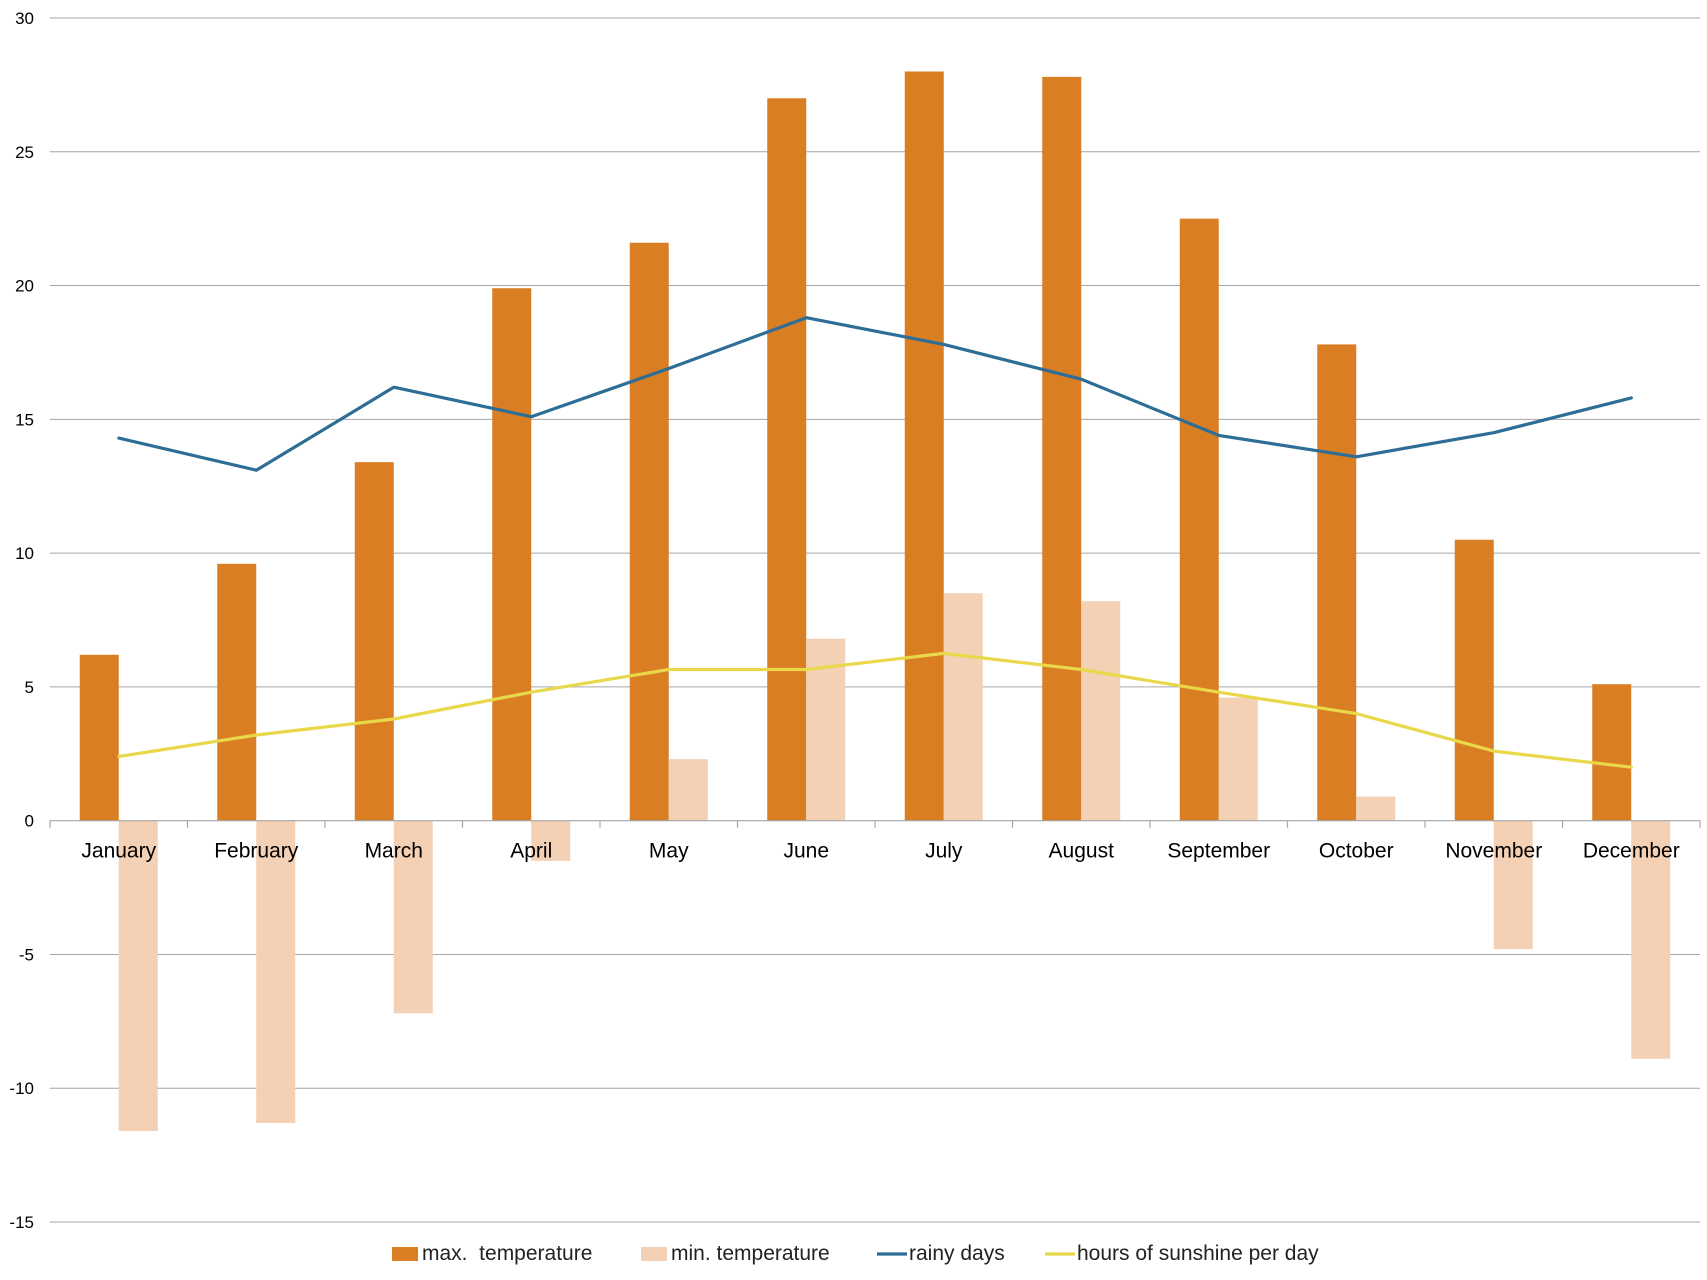  What do you see at coordinates (944, 851) in the screenshot?
I see `x-category-label: July` at bounding box center [944, 851].